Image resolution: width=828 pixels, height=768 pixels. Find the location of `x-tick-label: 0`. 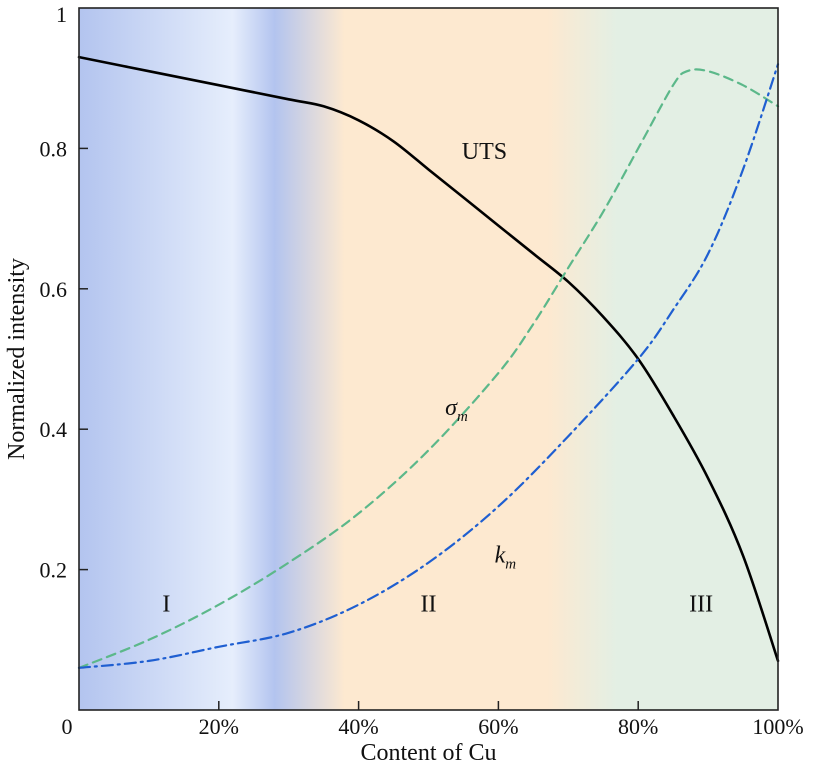

x-tick-label: 0 is located at coordinates (67, 726).